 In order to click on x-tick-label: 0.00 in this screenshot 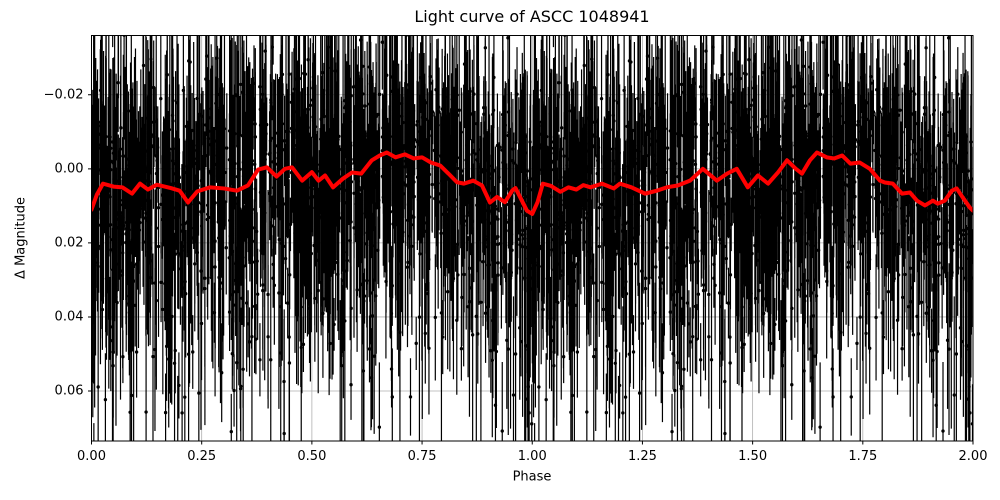, I will do `click(91, 456)`.